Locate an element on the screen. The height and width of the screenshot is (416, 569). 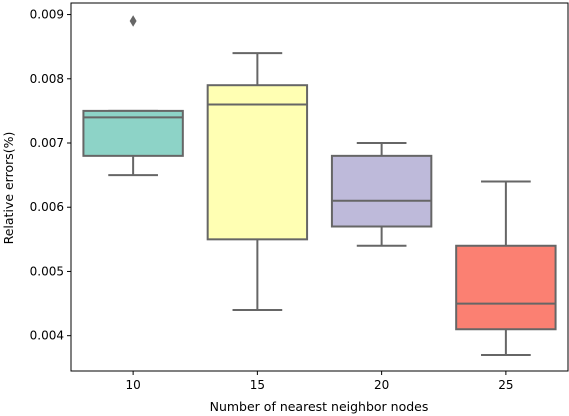
y-tick-label: 0.005 is located at coordinates (47, 271).